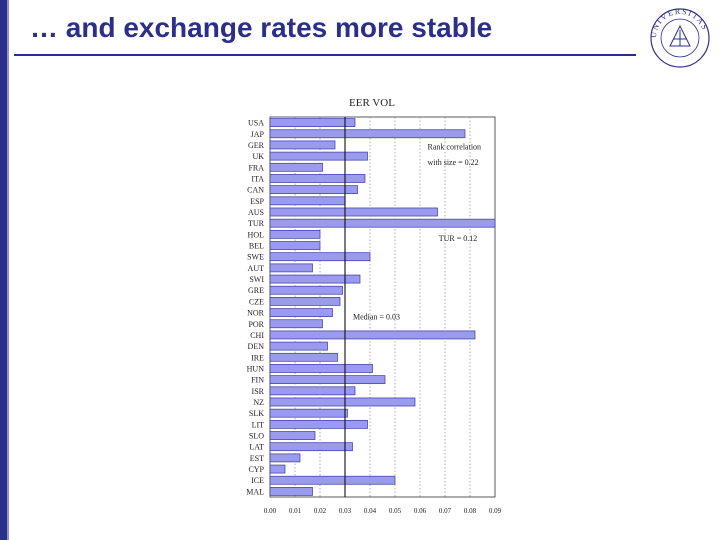 The width and height of the screenshot is (720, 540). What do you see at coordinates (256, 123) in the screenshot?
I see `category-label: USA` at bounding box center [256, 123].